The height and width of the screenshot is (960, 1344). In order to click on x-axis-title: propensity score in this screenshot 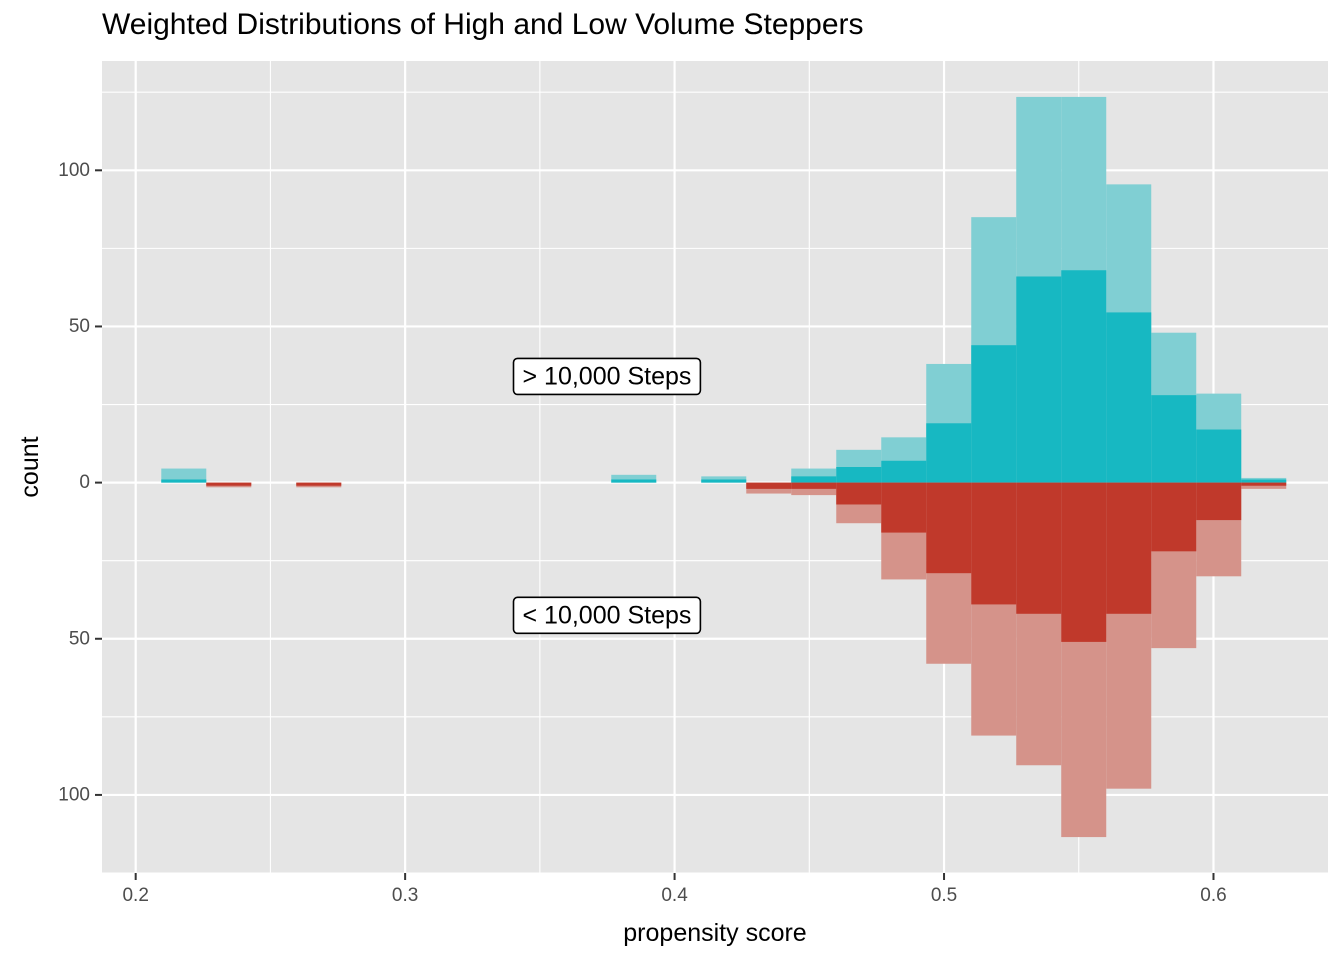, I will do `click(714, 933)`.